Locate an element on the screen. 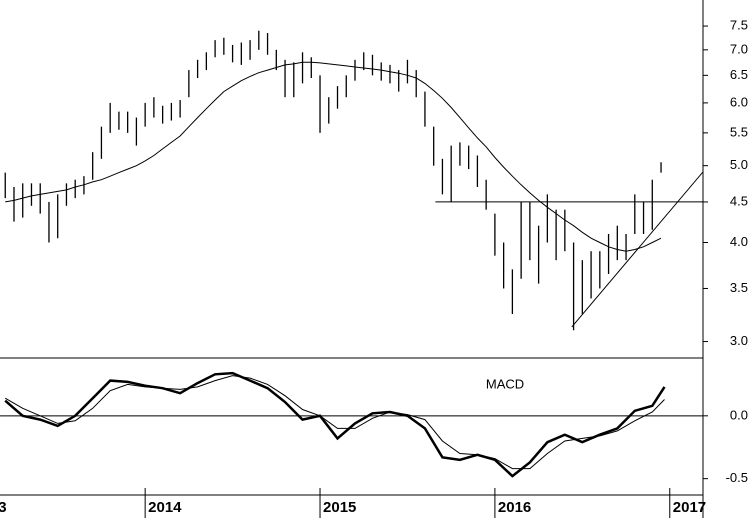  y-tick-label: 7.0 is located at coordinates (739, 48).